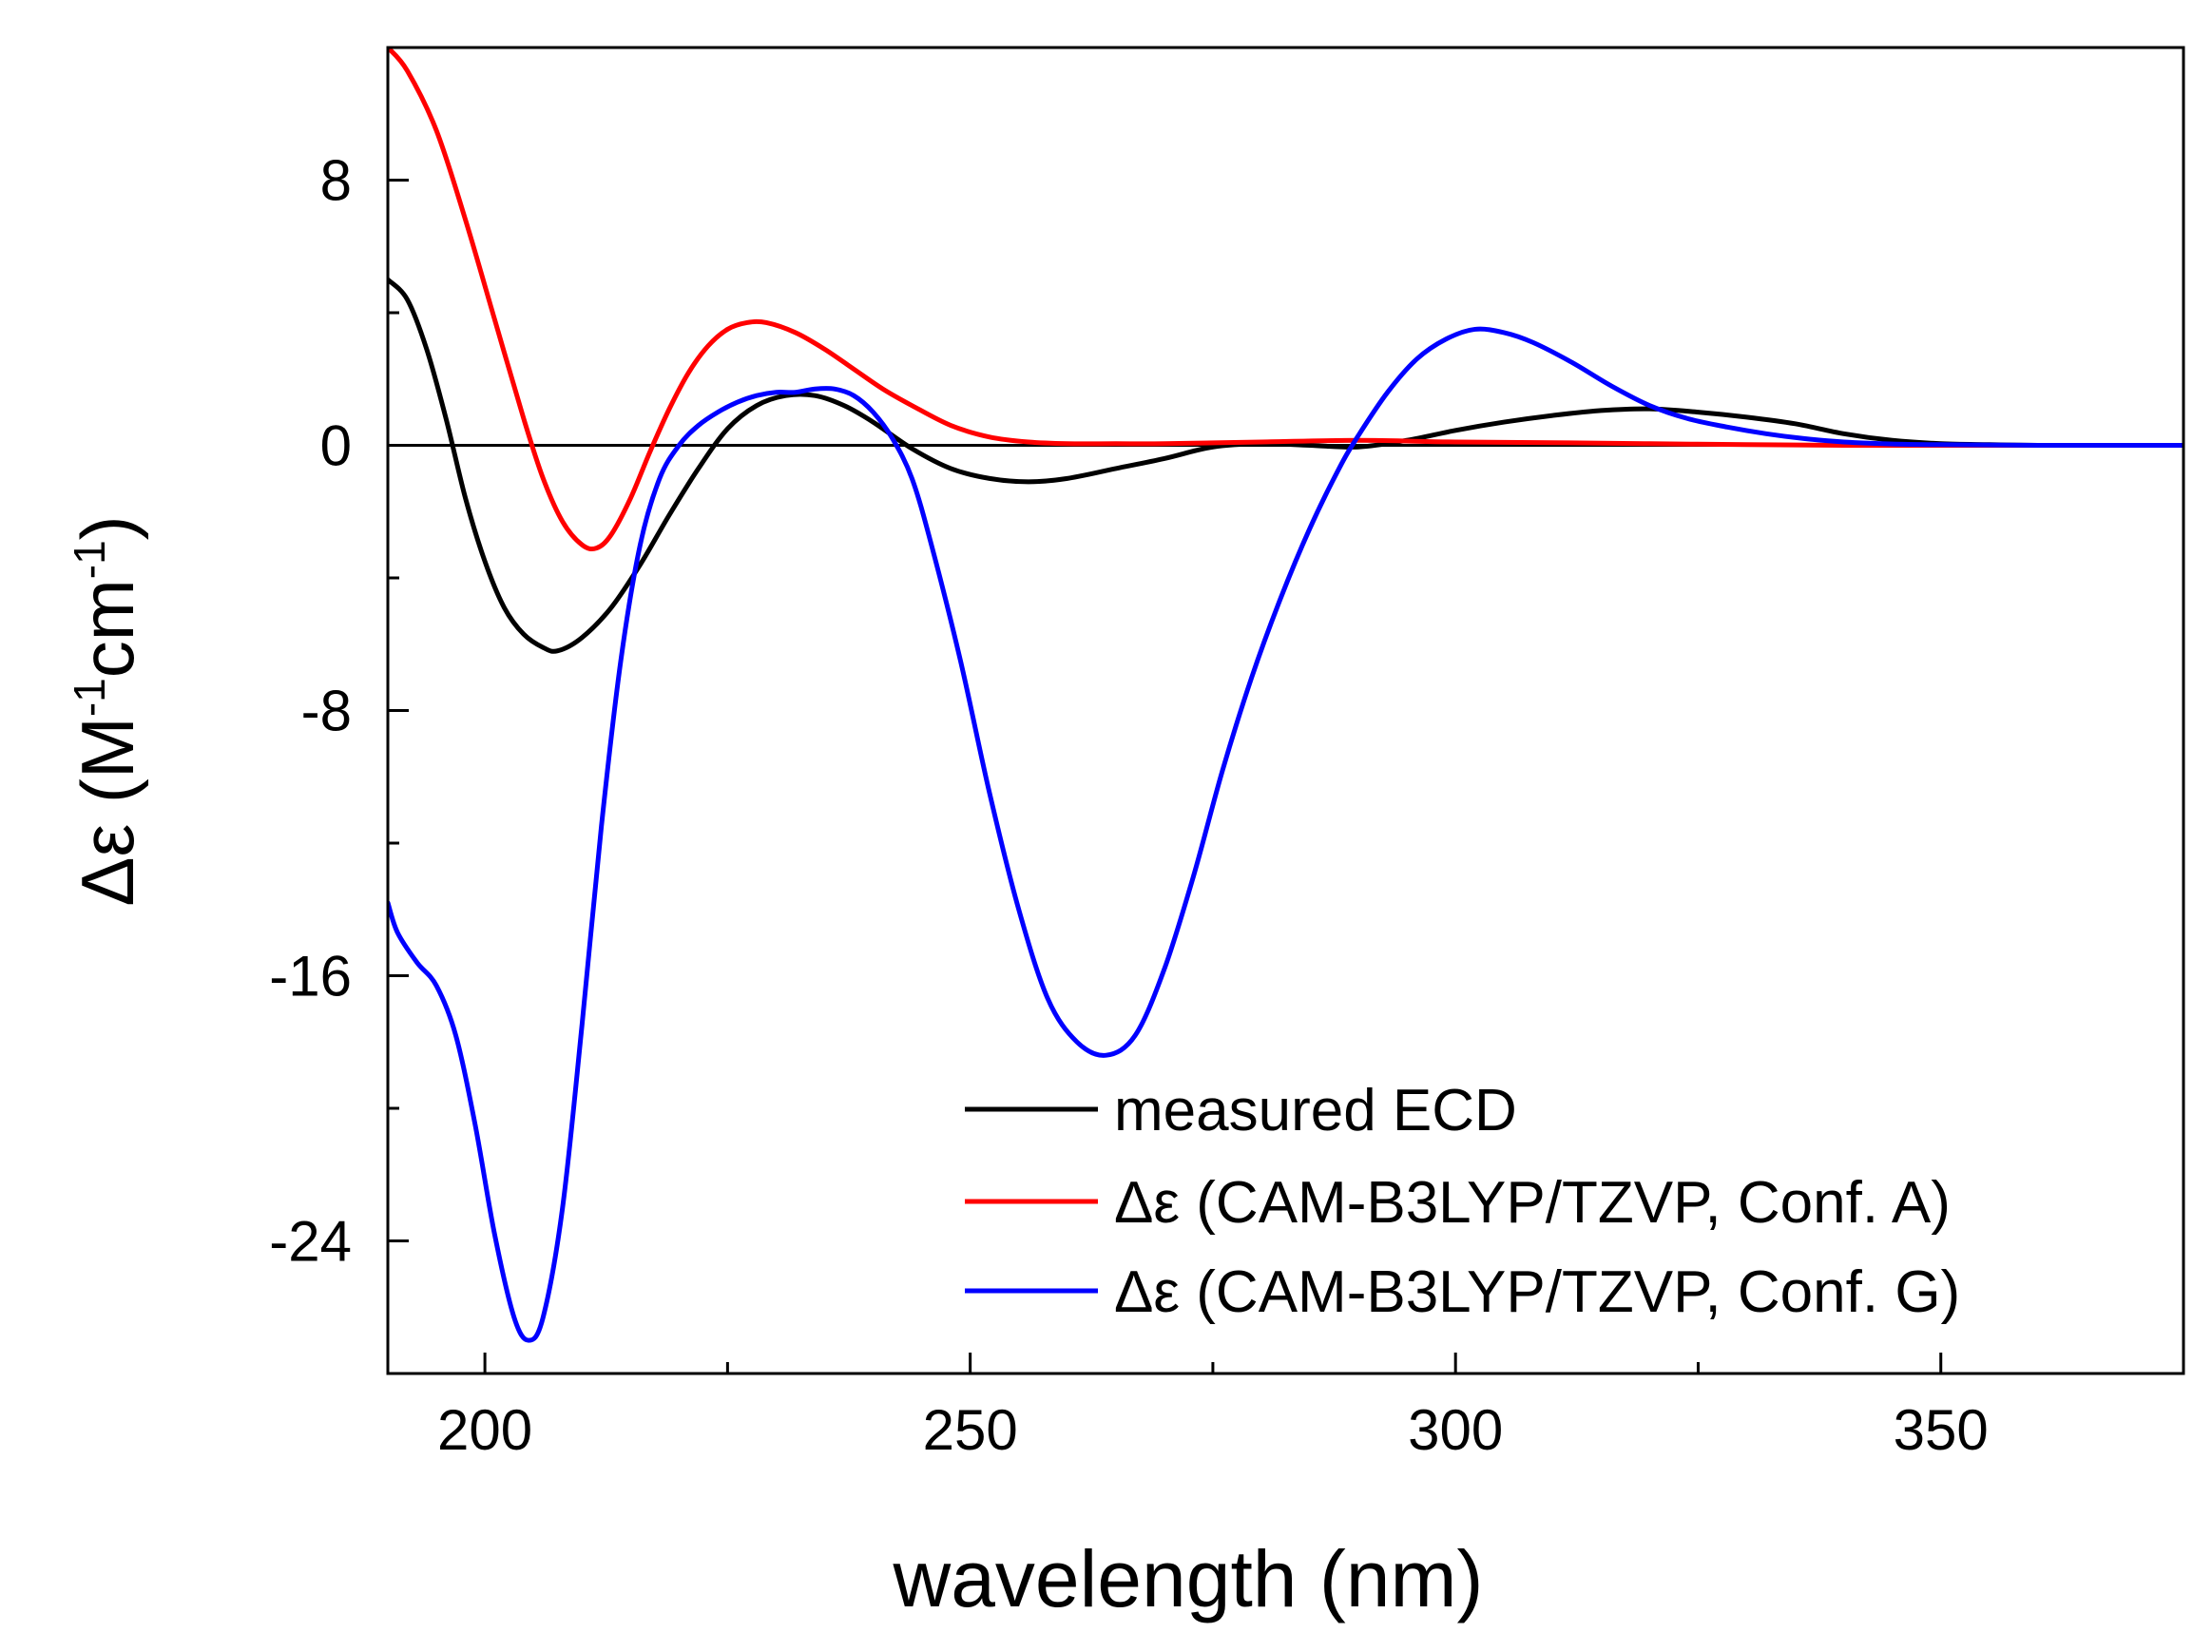 Image resolution: width=2212 pixels, height=1652 pixels. I want to click on legend-label-conf-g: Δε (CAM-B3LYP/TZVP, Conf. G), so click(1537, 1292).